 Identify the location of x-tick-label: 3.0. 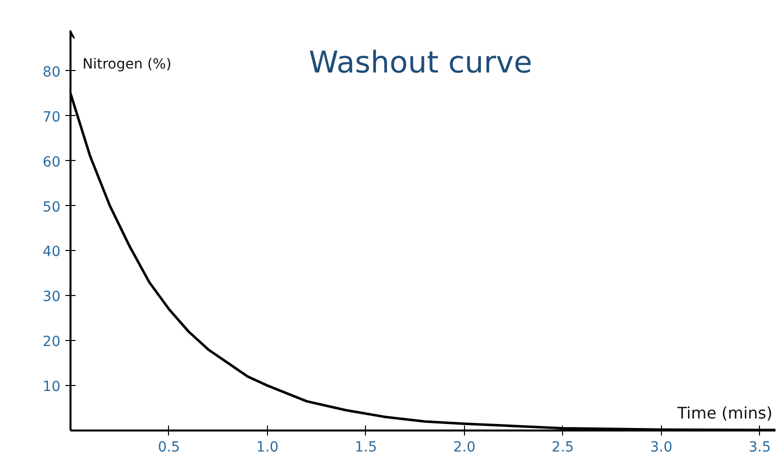
(661, 448).